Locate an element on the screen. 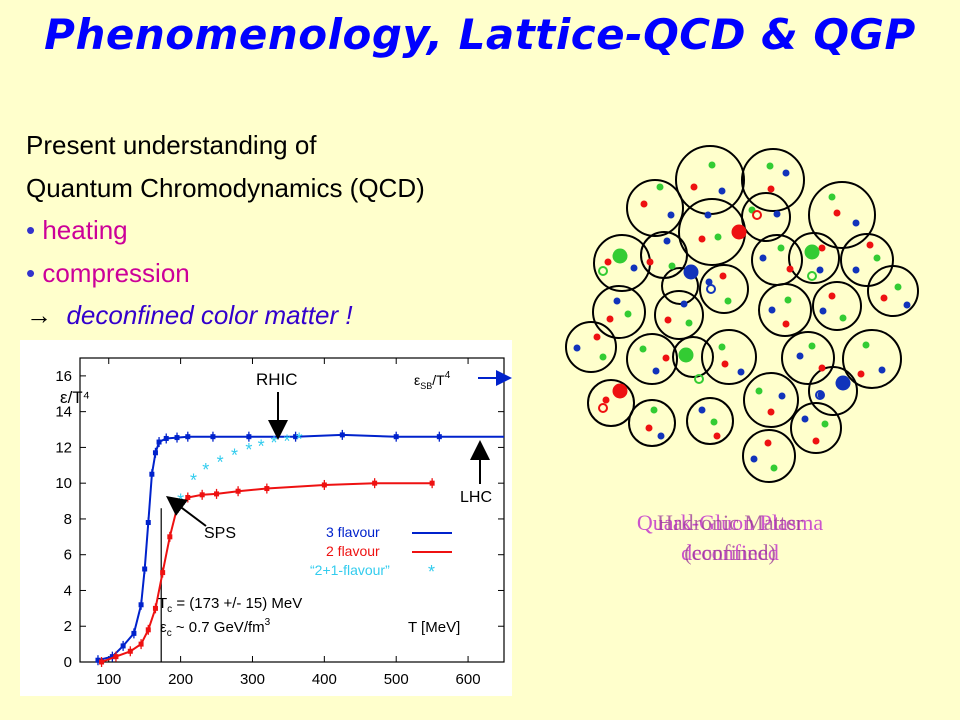 The width and height of the screenshot is (960, 720). ec-text: εc ~ 0.7 GeV/fm3 is located at coordinates (215, 628).